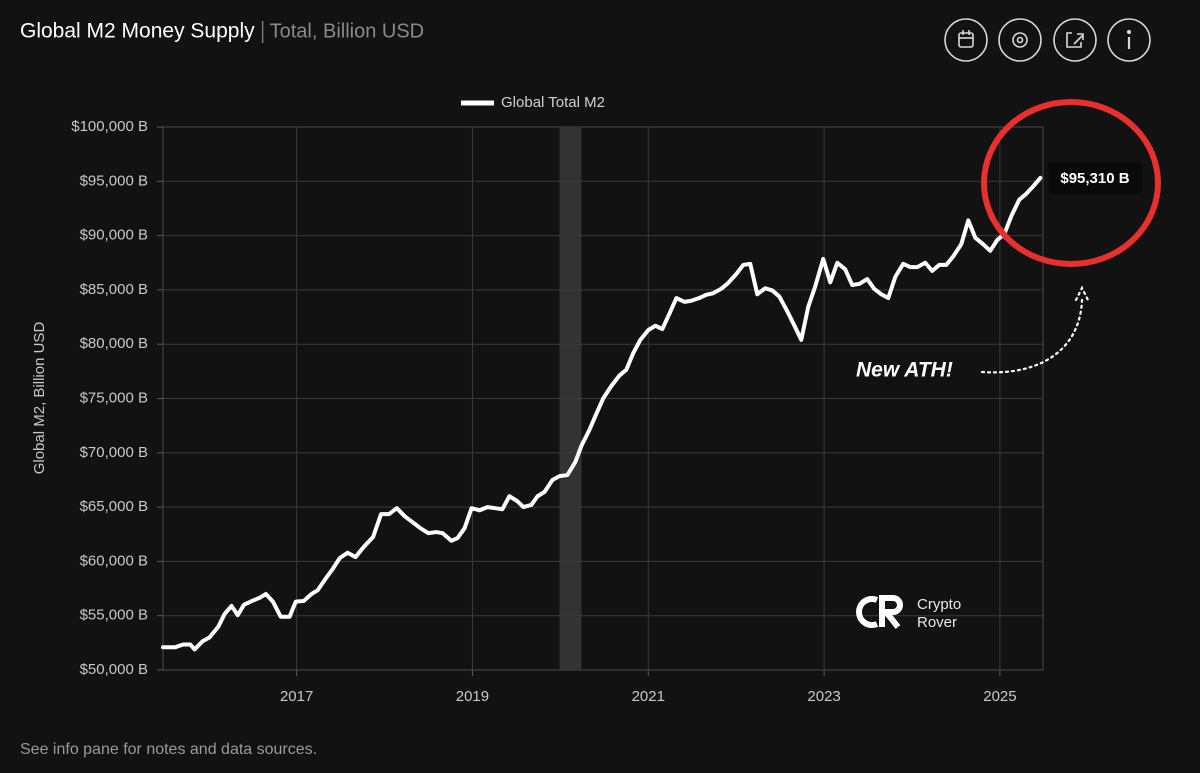  Describe the element at coordinates (114, 506) in the screenshot. I see `y-tick-label: $65,000 B` at that location.